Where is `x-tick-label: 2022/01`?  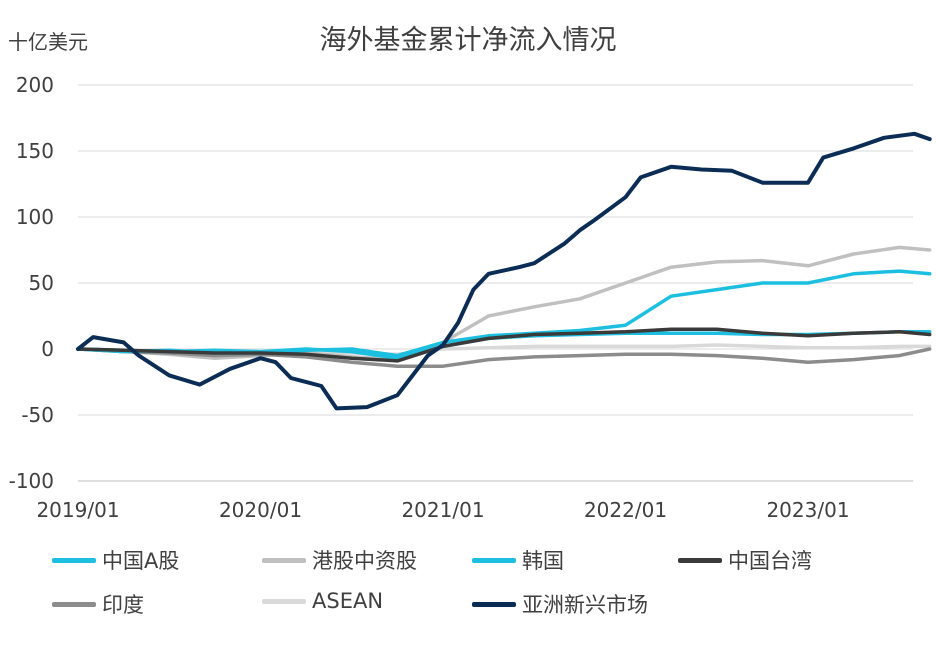
x-tick-label: 2022/01 is located at coordinates (625, 510).